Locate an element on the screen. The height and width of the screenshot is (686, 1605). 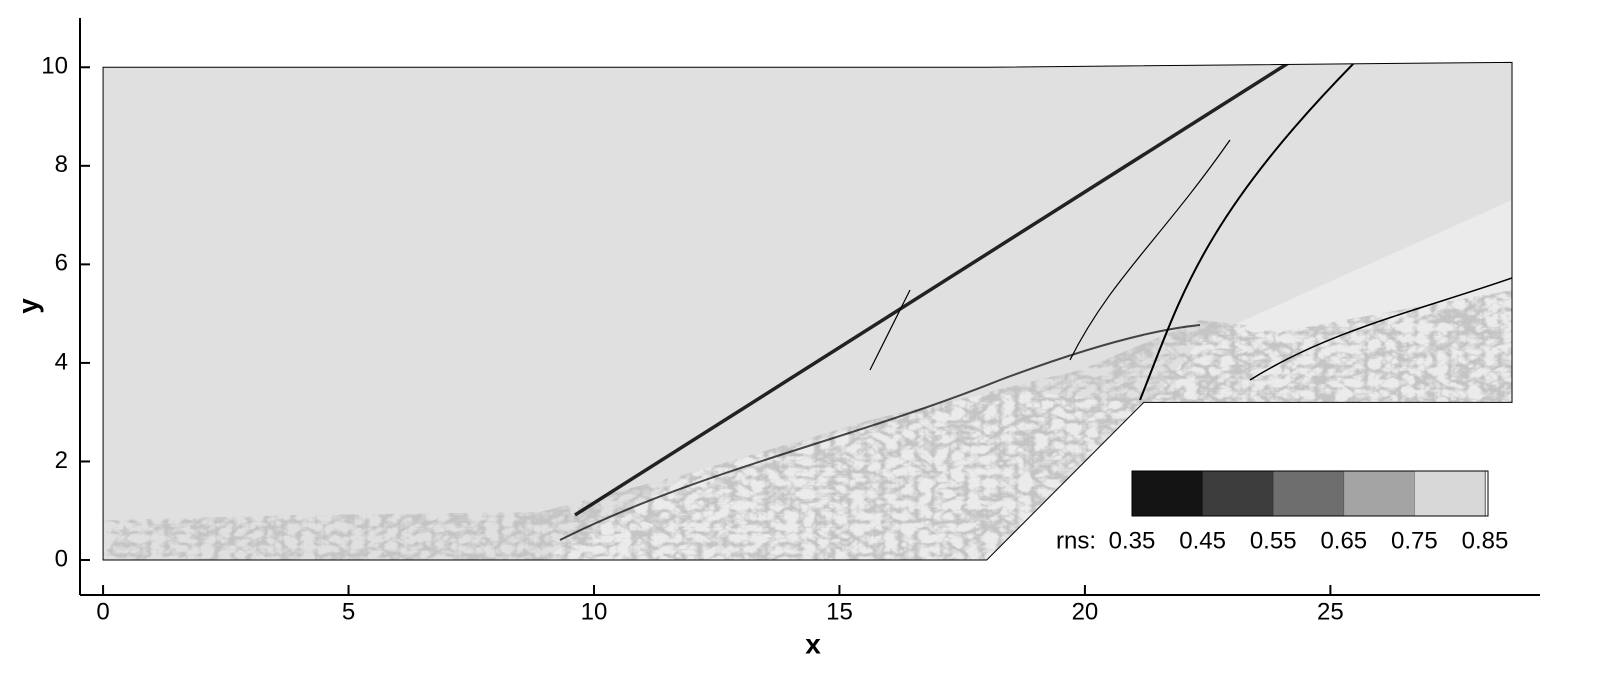
shear-layer is located at coordinates (880, 432).